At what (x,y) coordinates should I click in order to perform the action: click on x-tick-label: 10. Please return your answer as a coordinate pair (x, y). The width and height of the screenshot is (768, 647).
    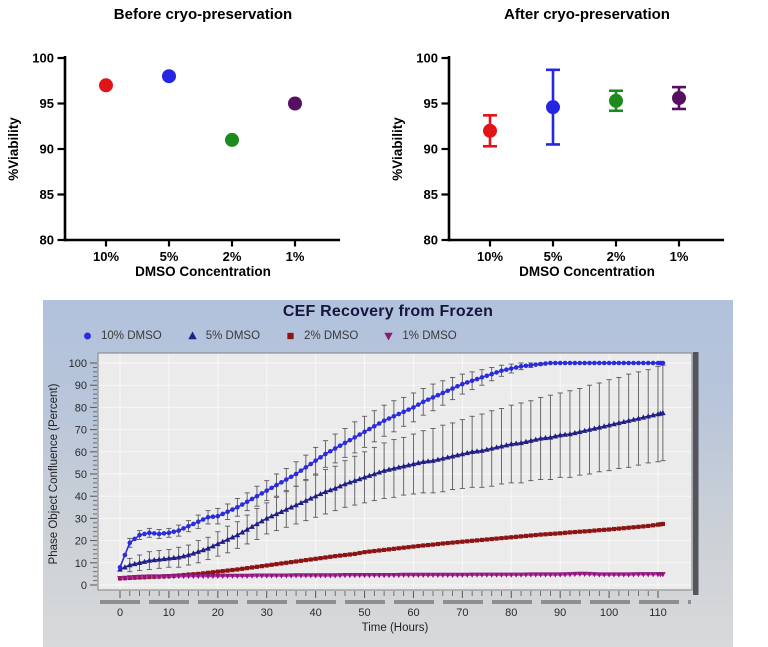
    Looking at the image, I should click on (169, 613).